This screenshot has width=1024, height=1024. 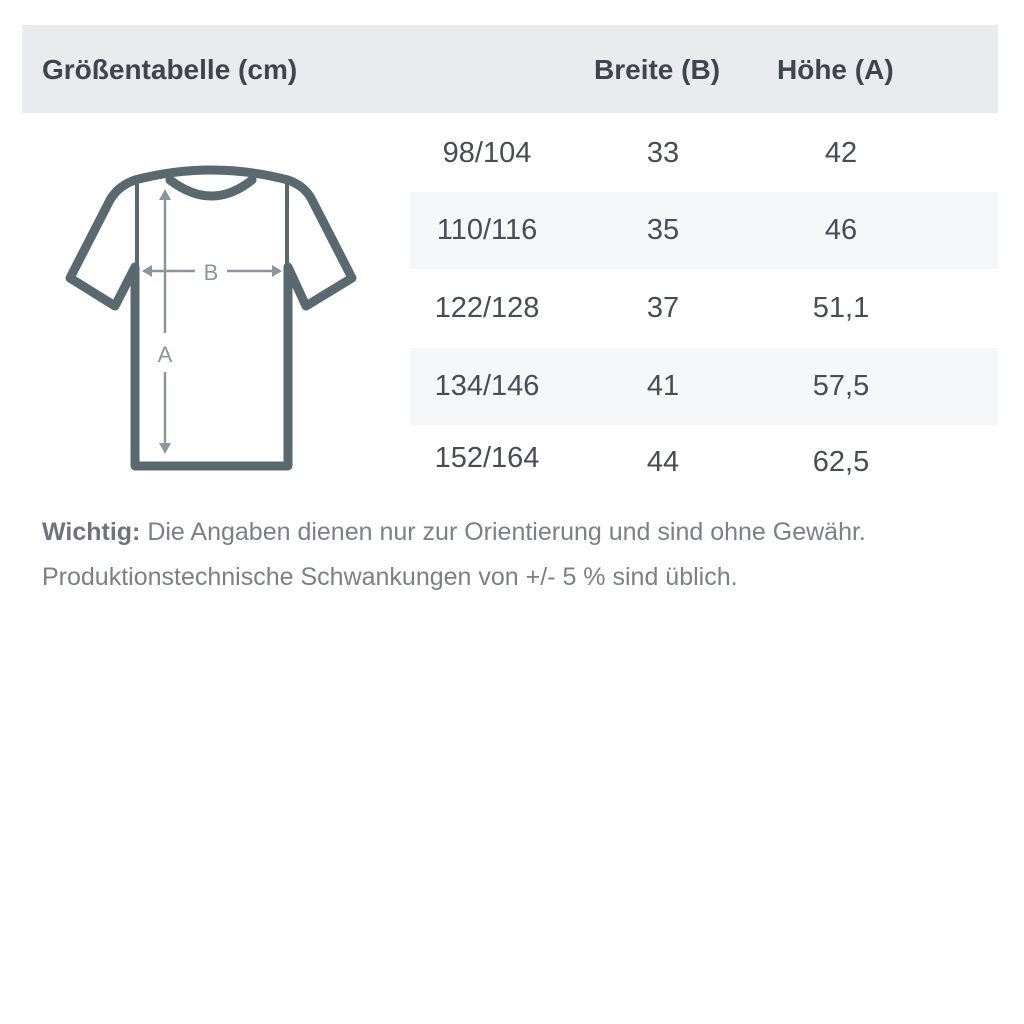 What do you see at coordinates (487, 386) in the screenshot?
I see `size-cell: 134/146` at bounding box center [487, 386].